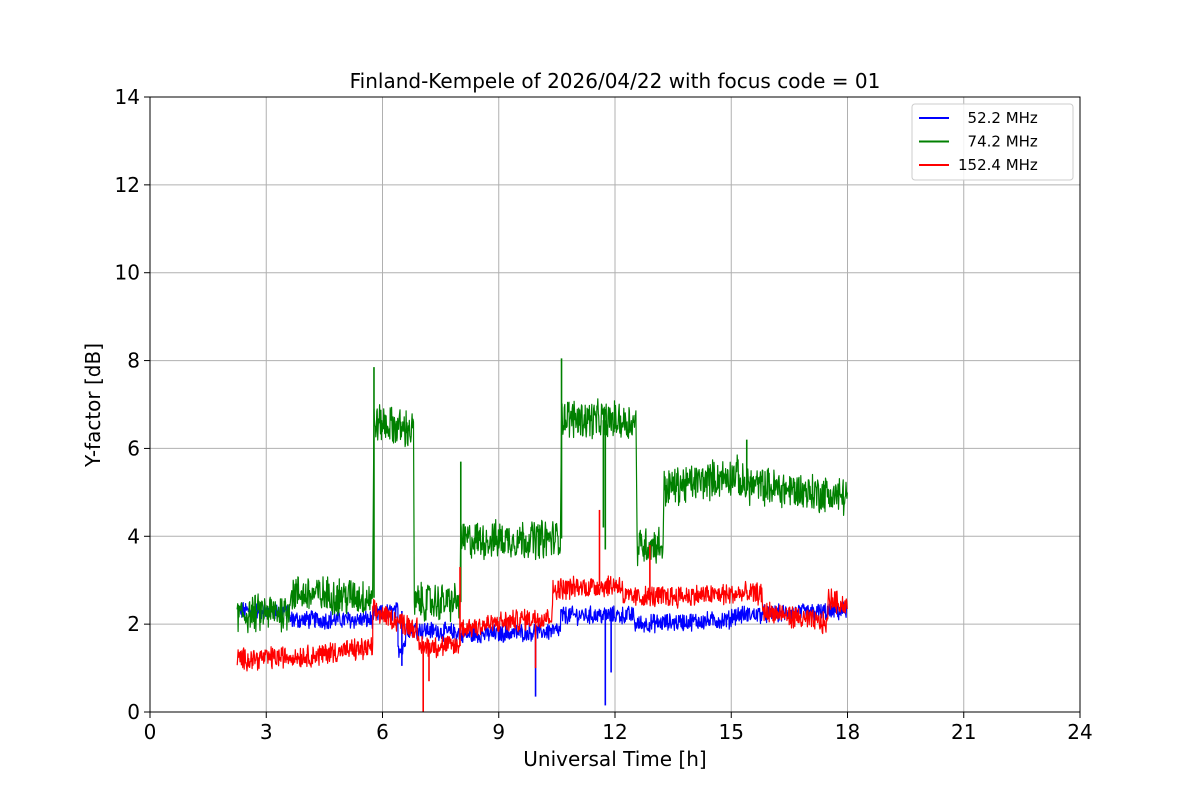 This screenshot has height=800, width=1200. Describe the element at coordinates (133, 624) in the screenshot. I see `y-tick-label: 2` at that location.